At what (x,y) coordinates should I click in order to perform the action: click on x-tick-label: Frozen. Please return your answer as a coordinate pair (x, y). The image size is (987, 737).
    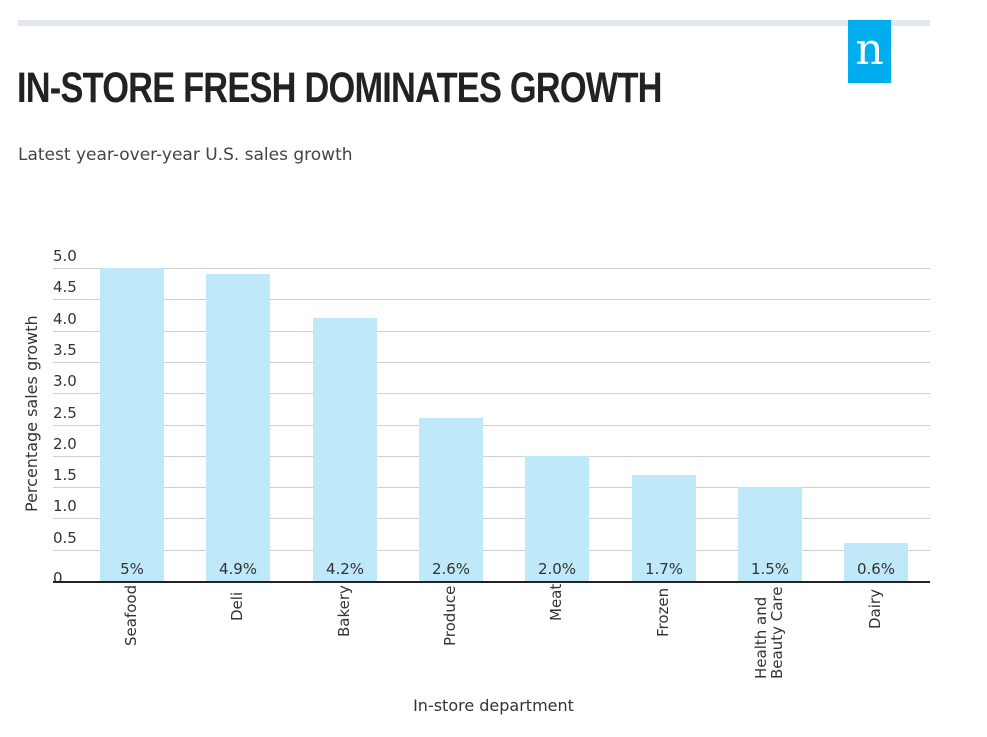
    Looking at the image, I should click on (663, 612).